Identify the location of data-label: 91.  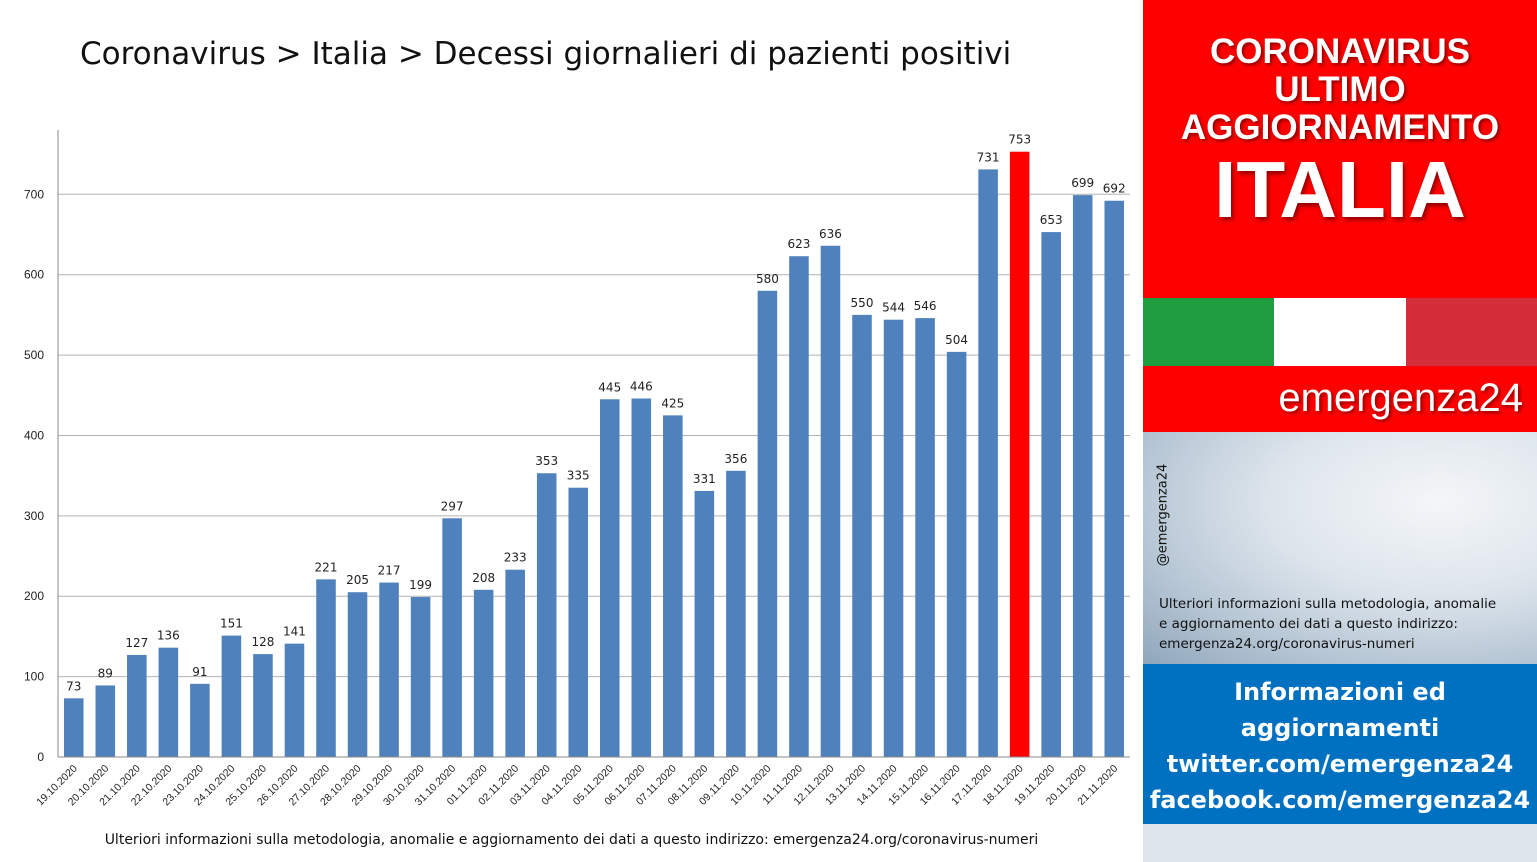
(199, 672).